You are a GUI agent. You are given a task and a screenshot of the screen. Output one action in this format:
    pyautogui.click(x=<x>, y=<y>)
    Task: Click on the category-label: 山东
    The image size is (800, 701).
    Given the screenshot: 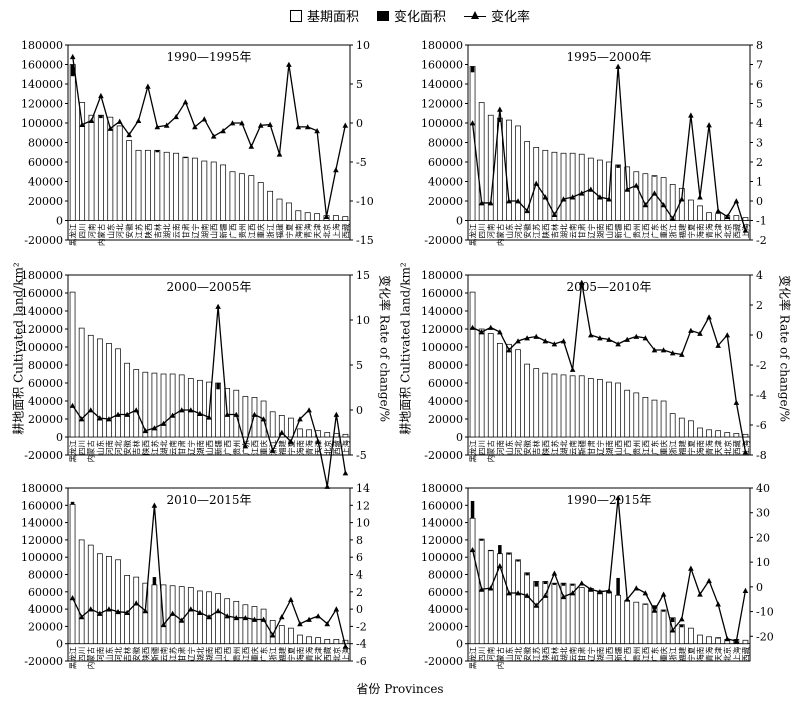 What is the action you would take?
    pyautogui.click(x=109, y=653)
    